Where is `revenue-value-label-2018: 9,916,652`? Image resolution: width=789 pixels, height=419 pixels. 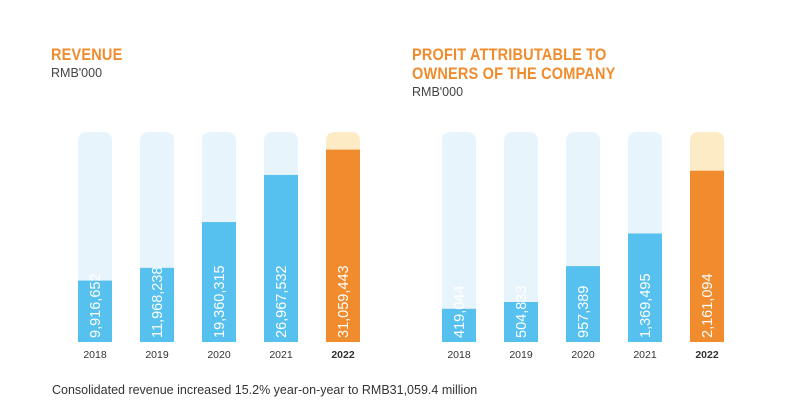 revenue-value-label-2018: 9,916,652 is located at coordinates (96, 305).